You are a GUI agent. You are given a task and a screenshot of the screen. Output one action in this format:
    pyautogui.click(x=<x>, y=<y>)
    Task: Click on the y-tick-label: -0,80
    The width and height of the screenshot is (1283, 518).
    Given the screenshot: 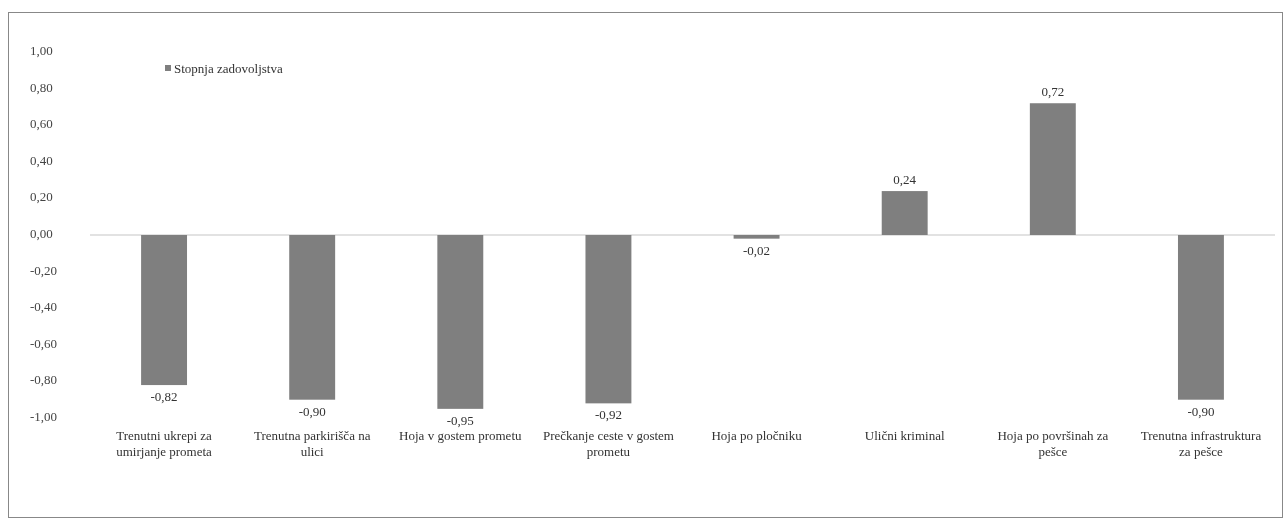 What is the action you would take?
    pyautogui.click(x=44, y=380)
    